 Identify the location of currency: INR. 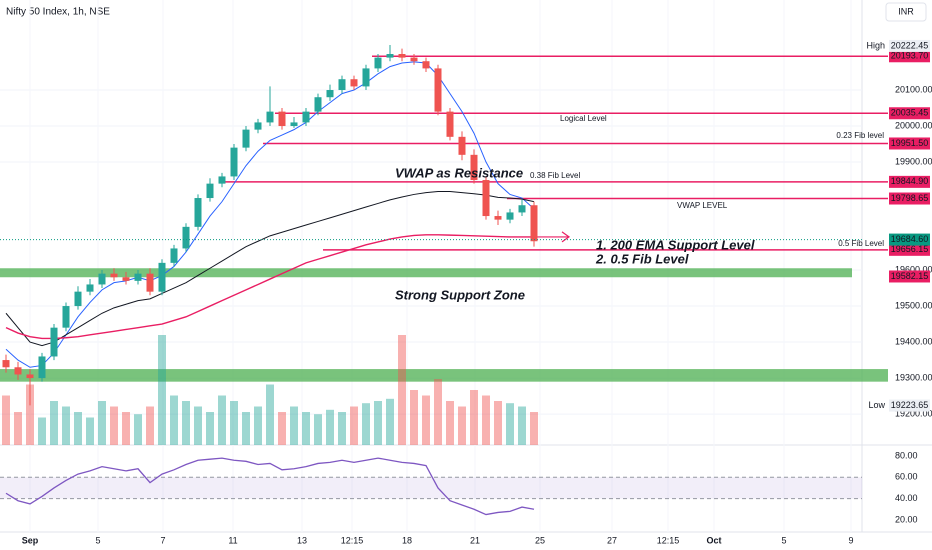
(906, 11).